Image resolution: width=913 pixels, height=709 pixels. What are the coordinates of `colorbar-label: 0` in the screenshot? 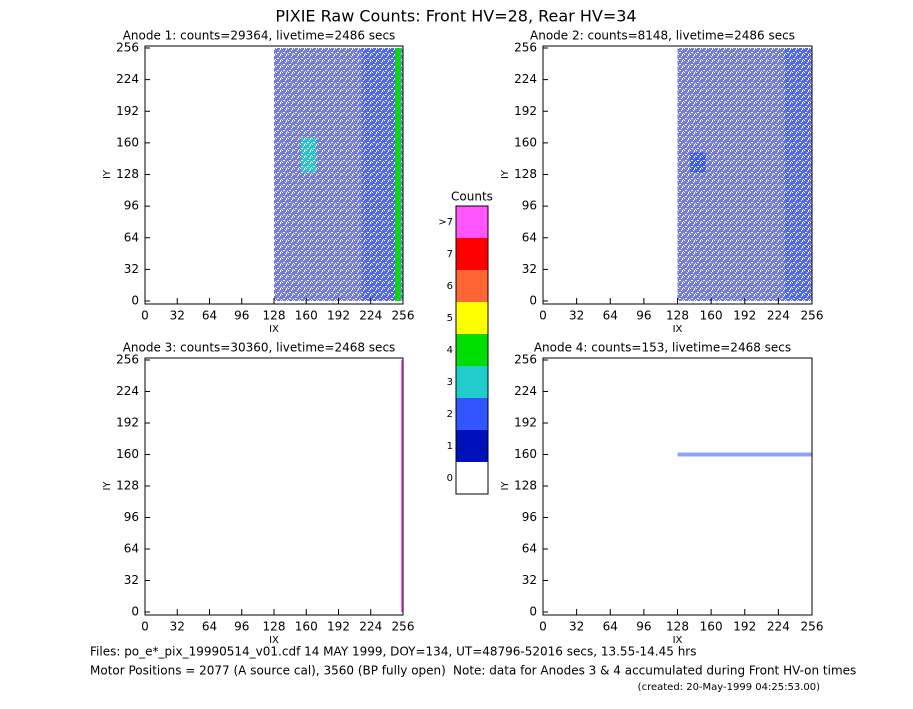 It's located at (450, 478).